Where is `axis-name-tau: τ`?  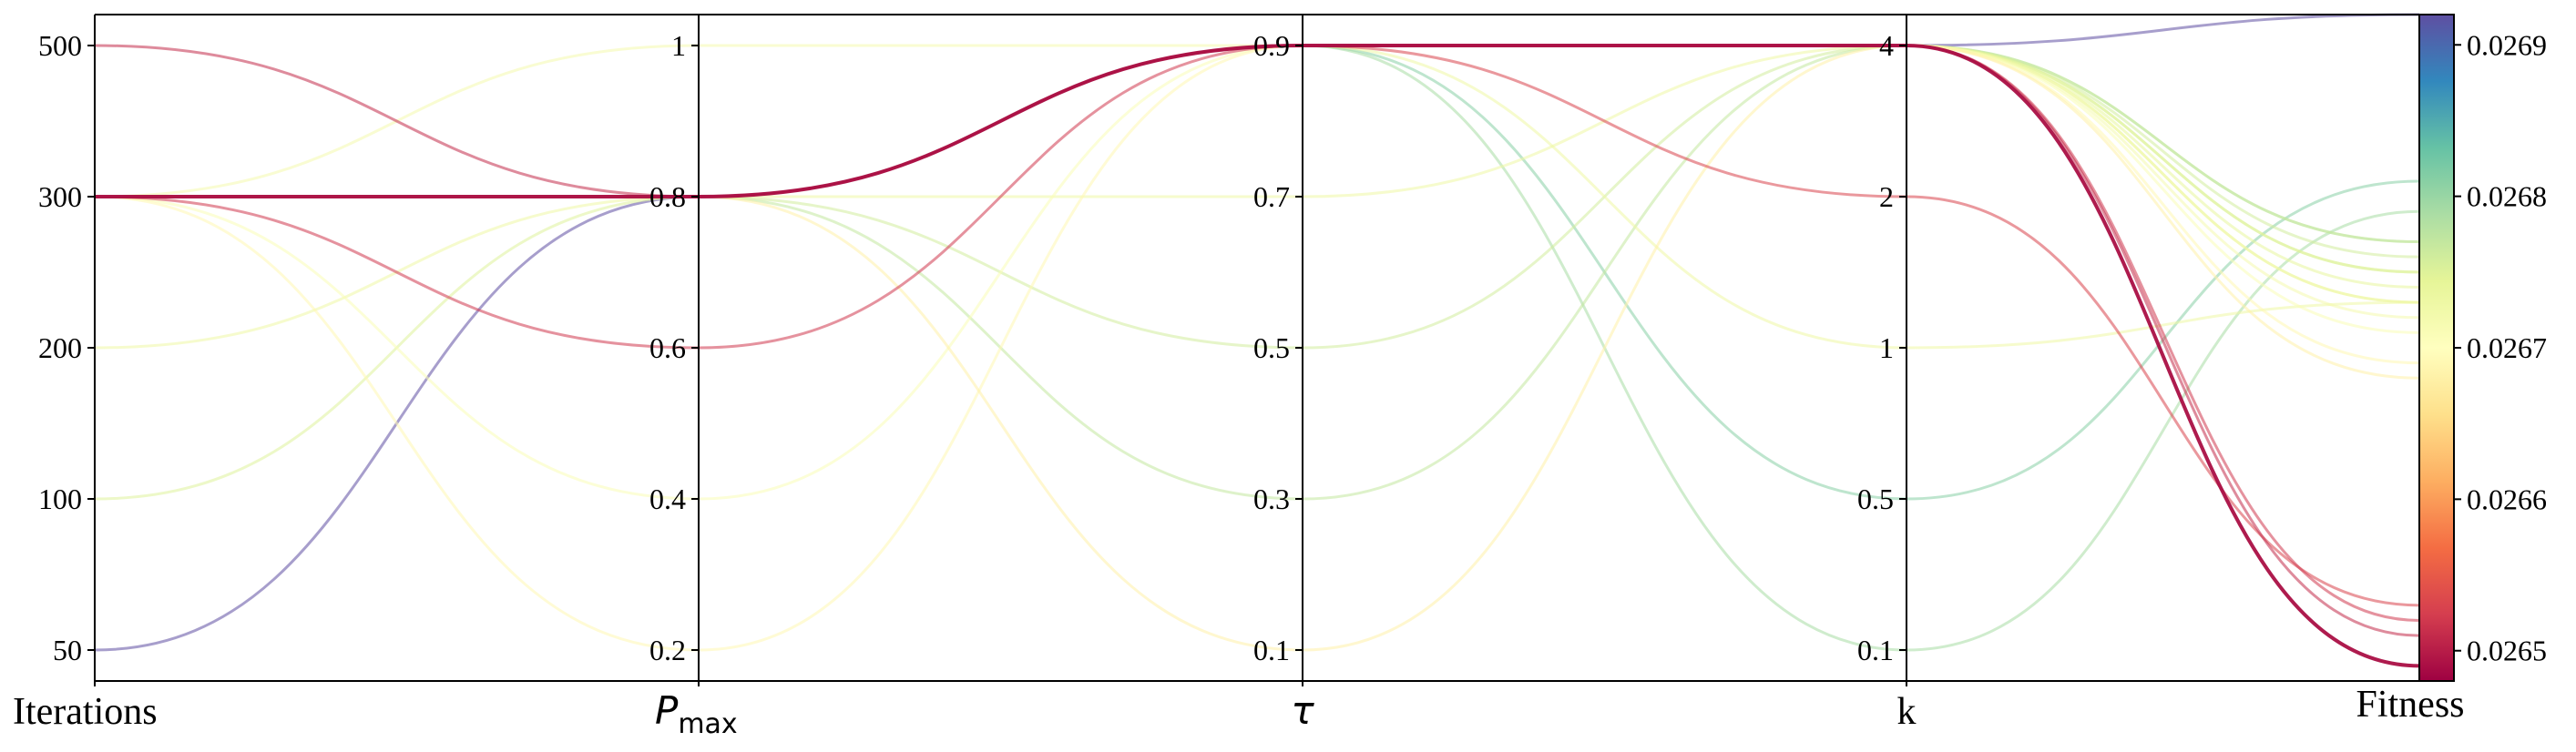
axis-name-tau: τ is located at coordinates (1302, 710).